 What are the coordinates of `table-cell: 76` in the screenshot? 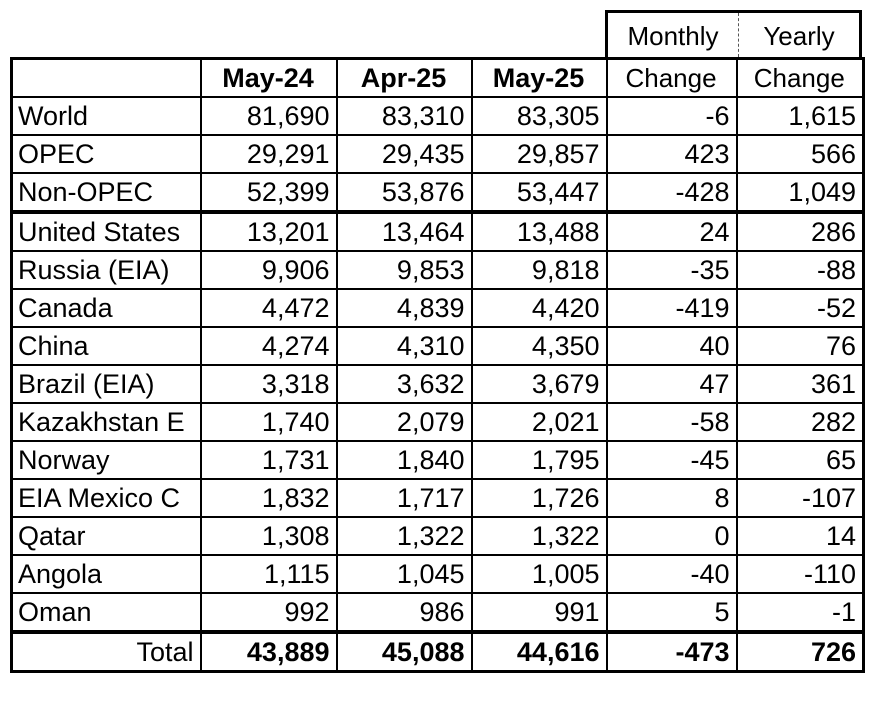 It's located at (800, 346).